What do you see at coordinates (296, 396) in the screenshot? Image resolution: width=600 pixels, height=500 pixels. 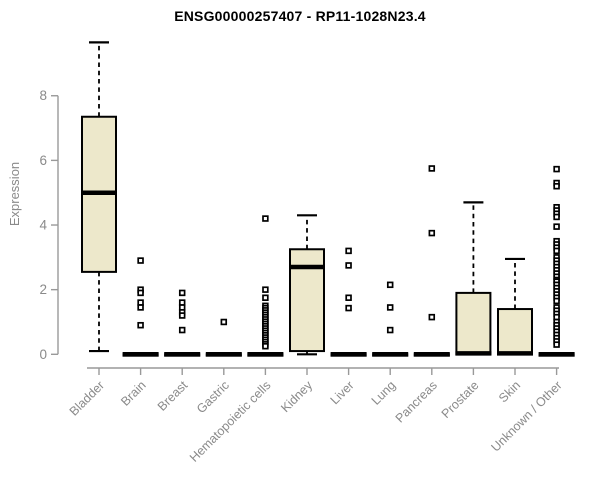 I see `x-tick-label: Kidney` at bounding box center [296, 396].